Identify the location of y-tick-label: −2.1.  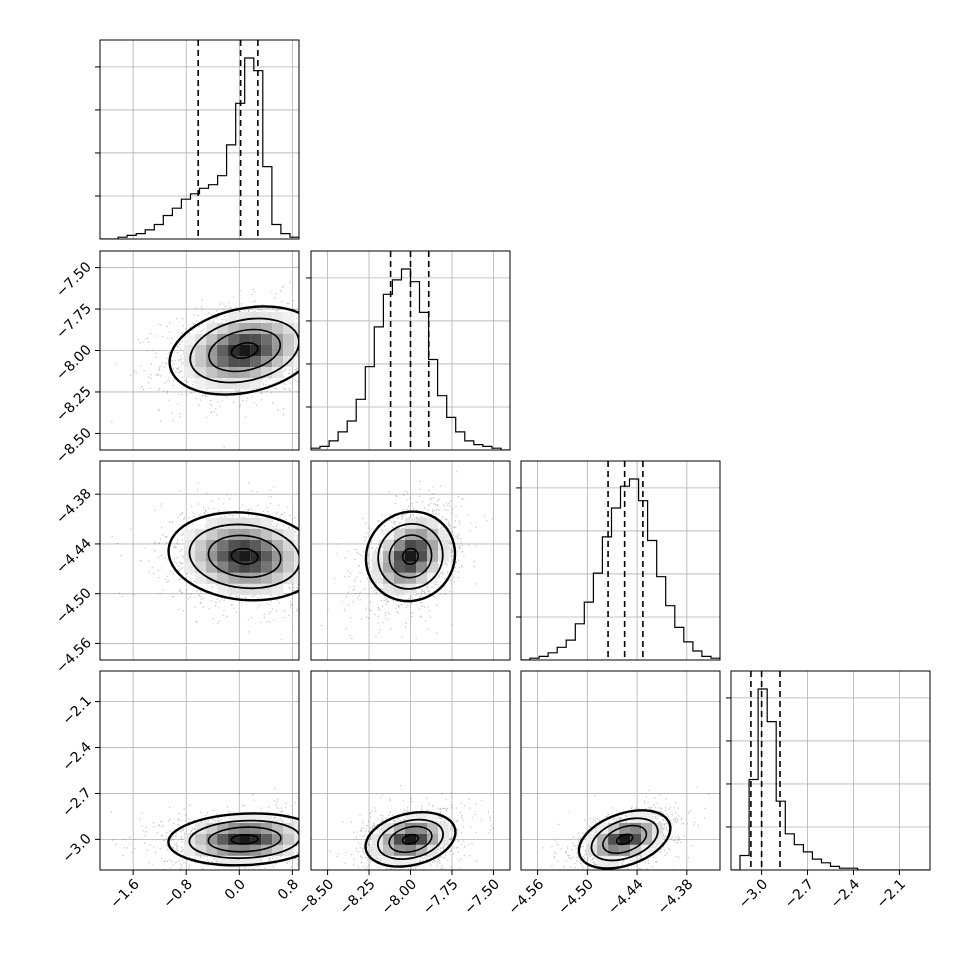
(76, 710).